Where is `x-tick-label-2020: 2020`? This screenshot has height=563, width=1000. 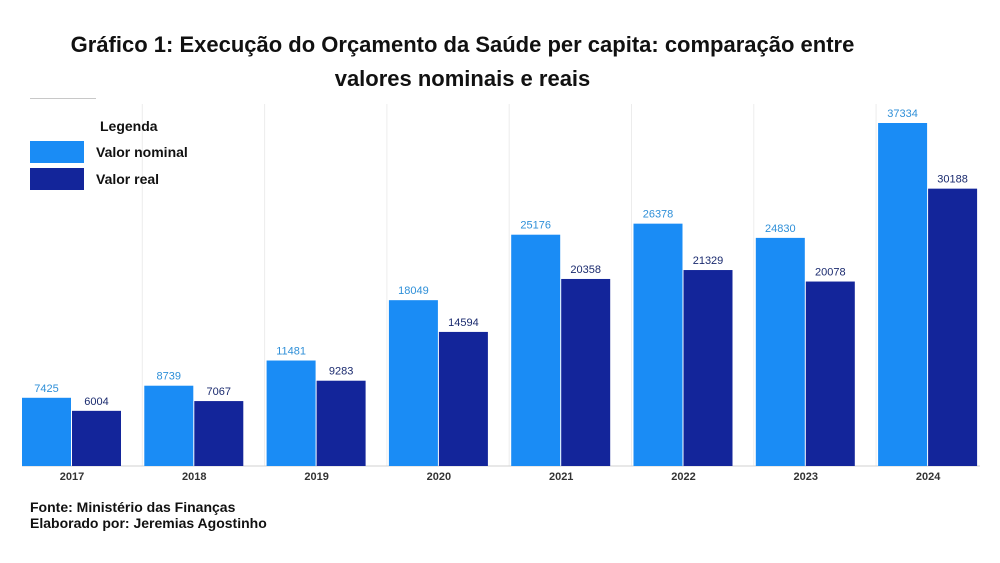 x-tick-label-2020: 2020 is located at coordinates (439, 477).